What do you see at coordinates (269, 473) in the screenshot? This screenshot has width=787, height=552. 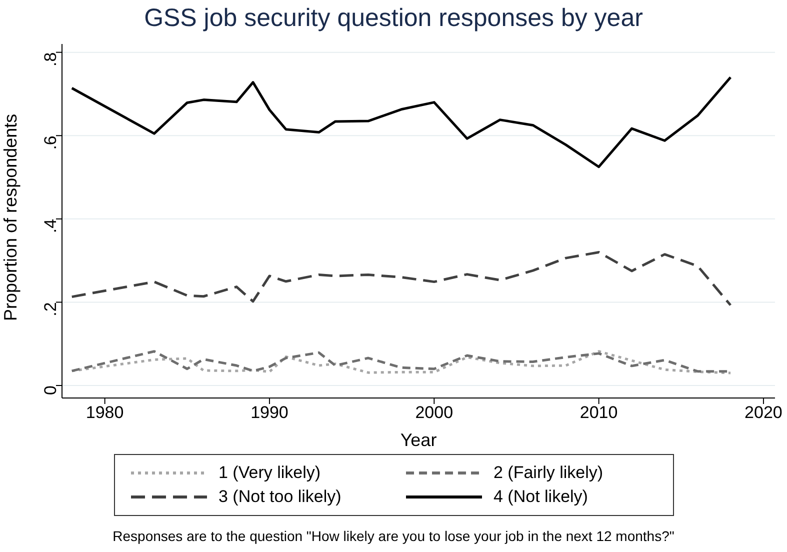 I see `legend-label: 1 (Very likely)` at bounding box center [269, 473].